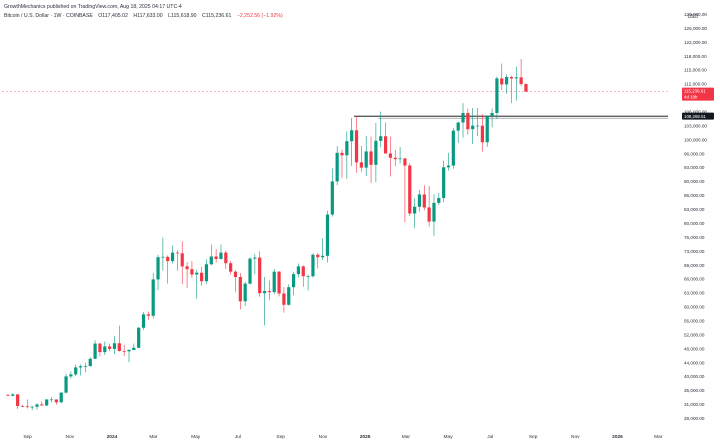 The width and height of the screenshot is (720, 448). I want to click on price-tick-label: 28,000.00, so click(694, 418).